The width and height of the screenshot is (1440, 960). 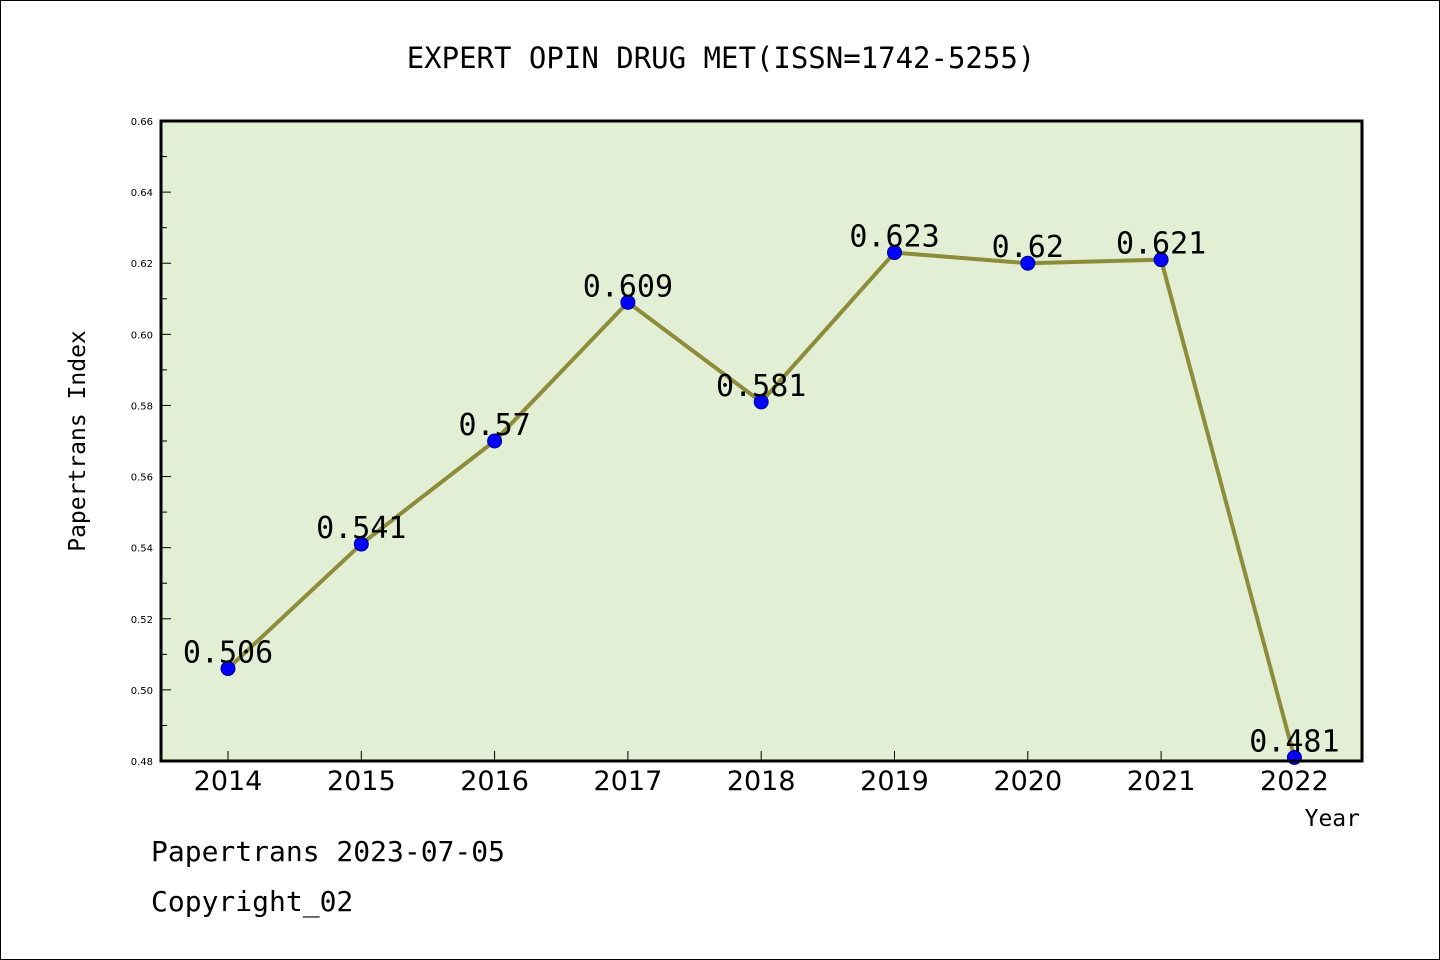 What do you see at coordinates (494, 425) in the screenshot?
I see `data-label-2016: 0.57` at bounding box center [494, 425].